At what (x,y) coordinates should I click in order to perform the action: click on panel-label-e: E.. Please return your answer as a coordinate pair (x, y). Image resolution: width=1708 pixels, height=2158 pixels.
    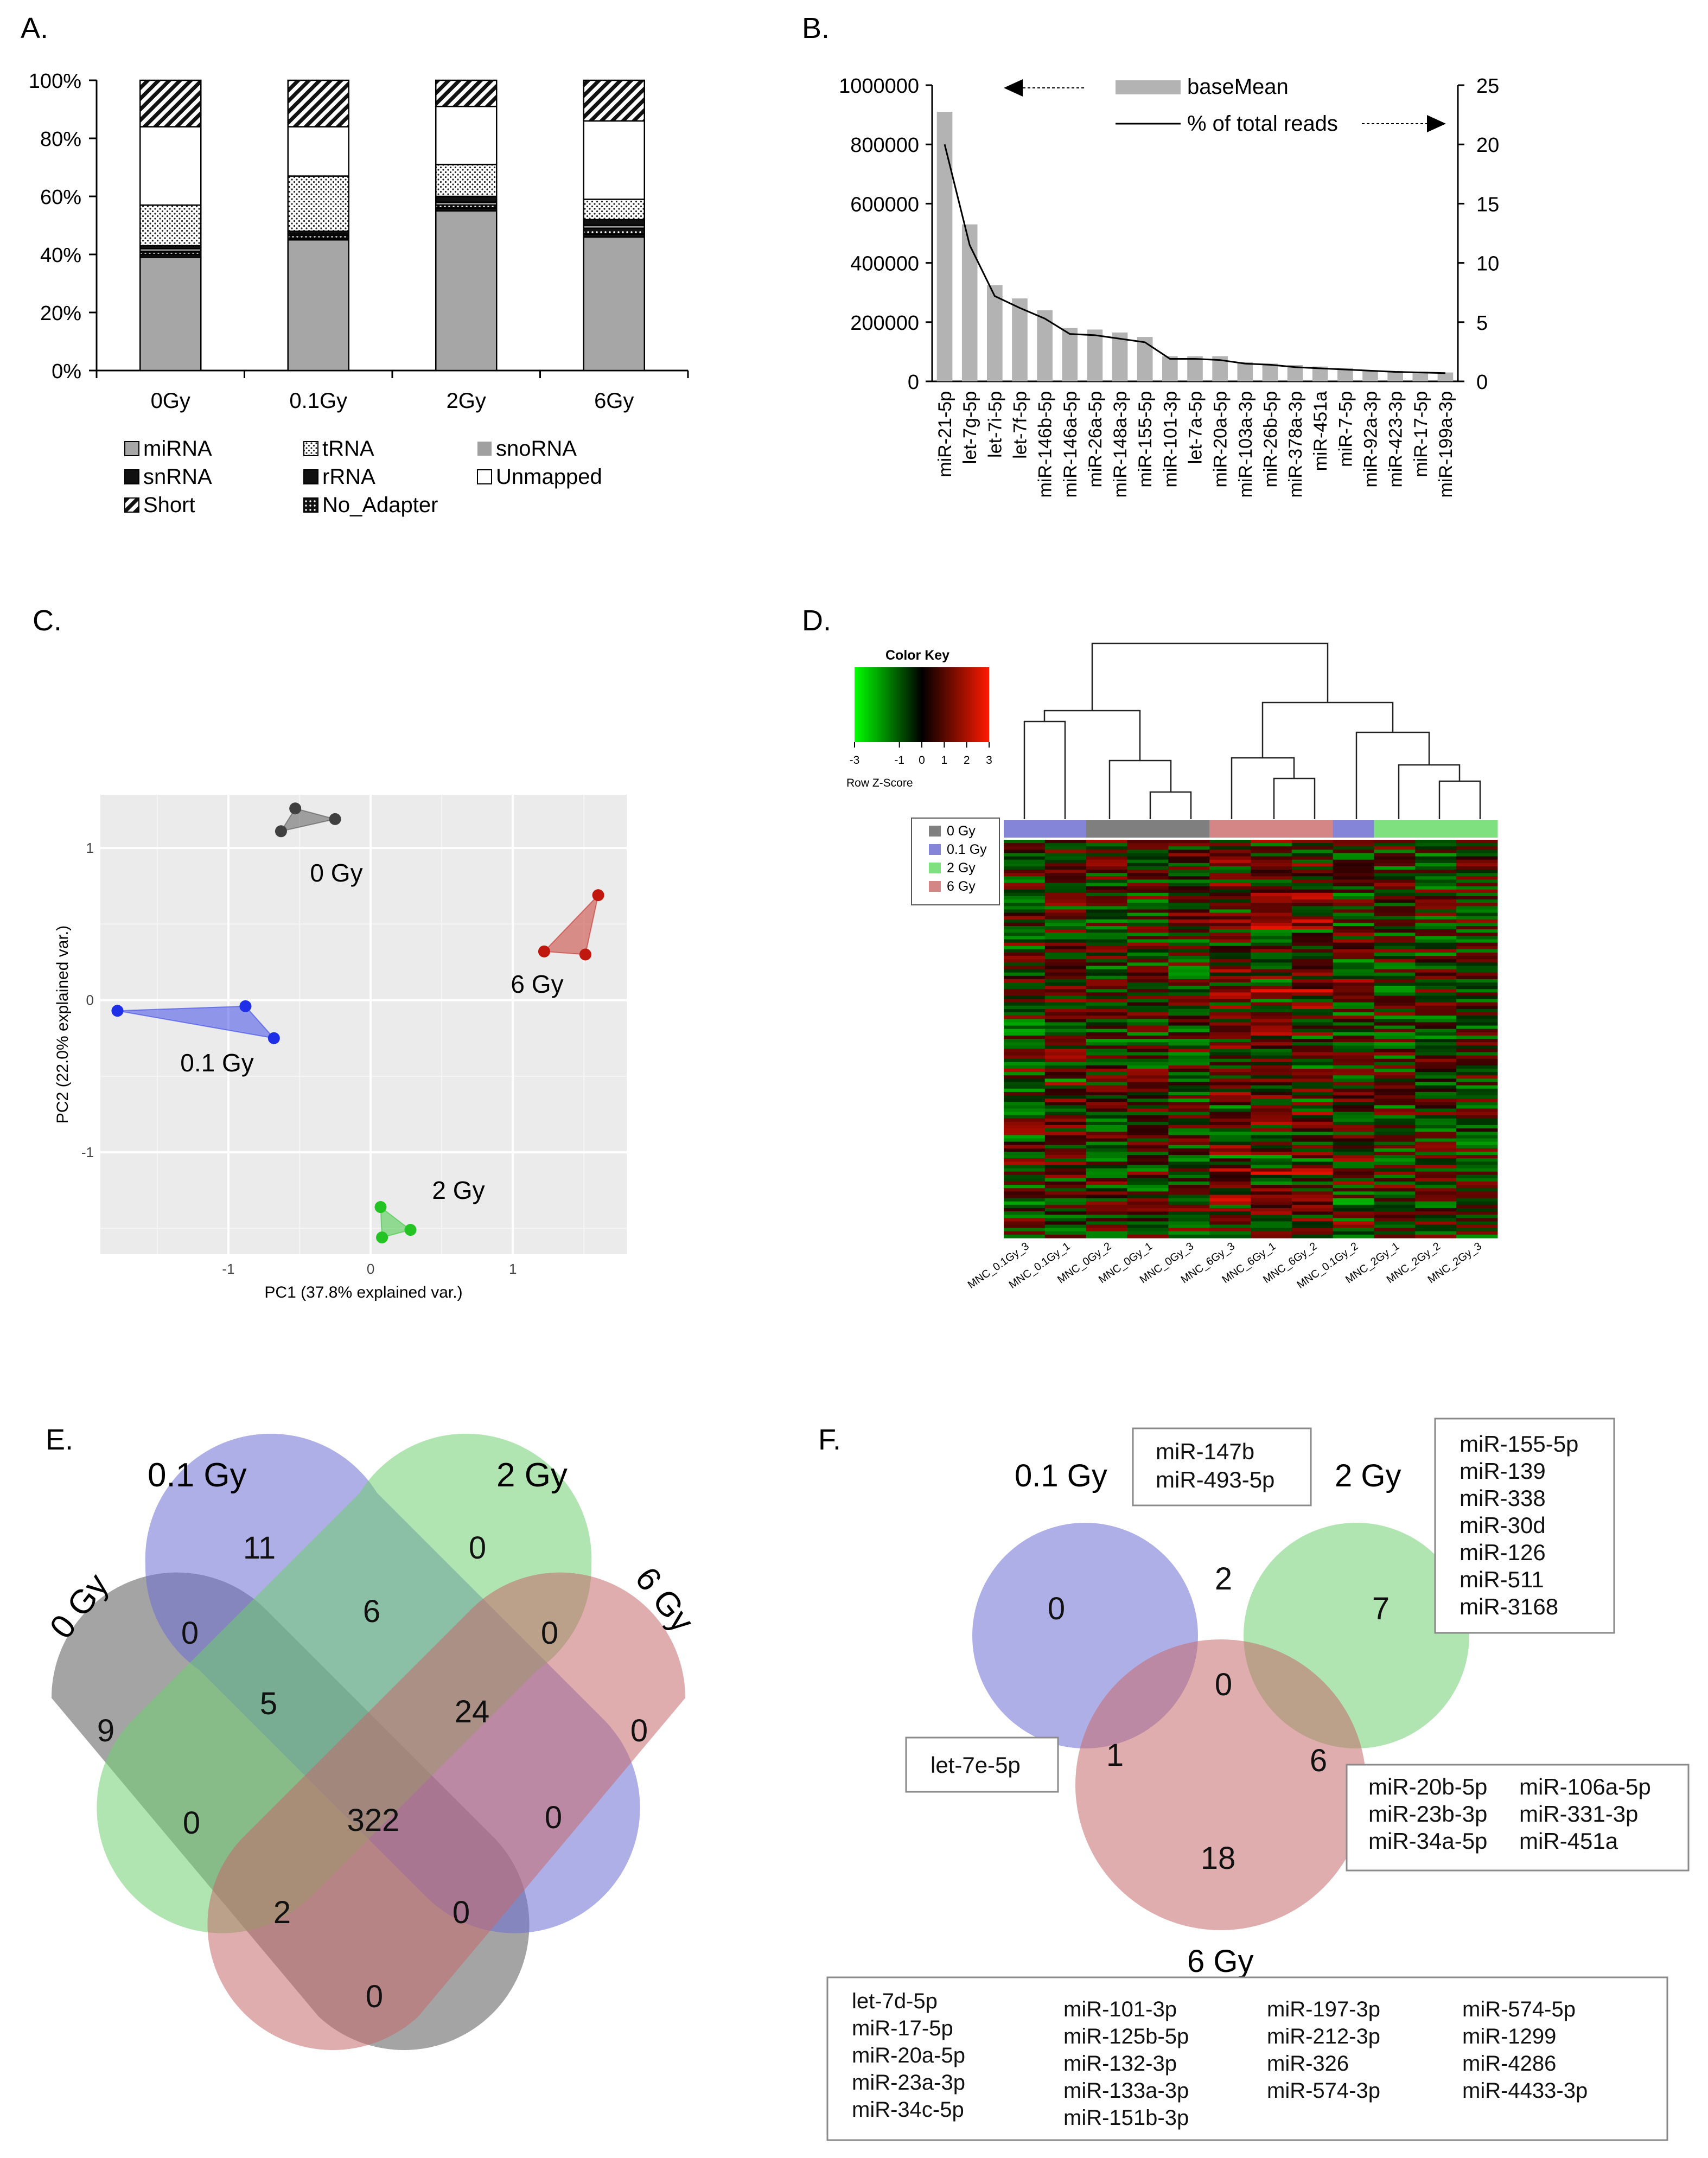
    Looking at the image, I should click on (59, 1439).